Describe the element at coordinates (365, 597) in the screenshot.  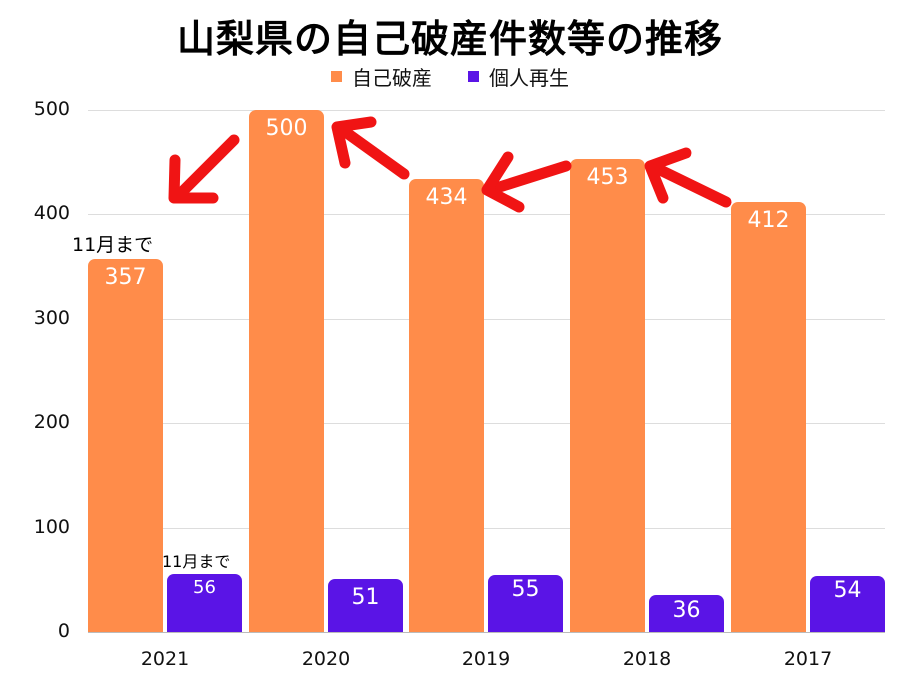
I see `bar-value: 51` at that location.